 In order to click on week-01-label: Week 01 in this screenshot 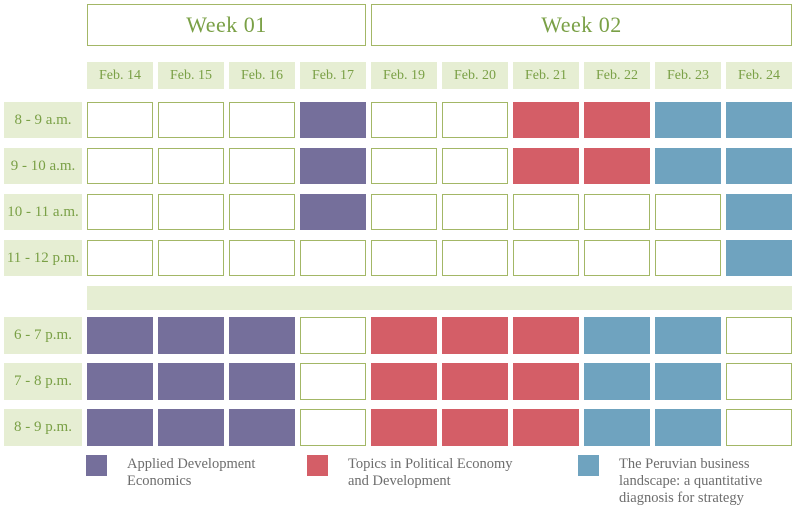, I will do `click(226, 24)`.